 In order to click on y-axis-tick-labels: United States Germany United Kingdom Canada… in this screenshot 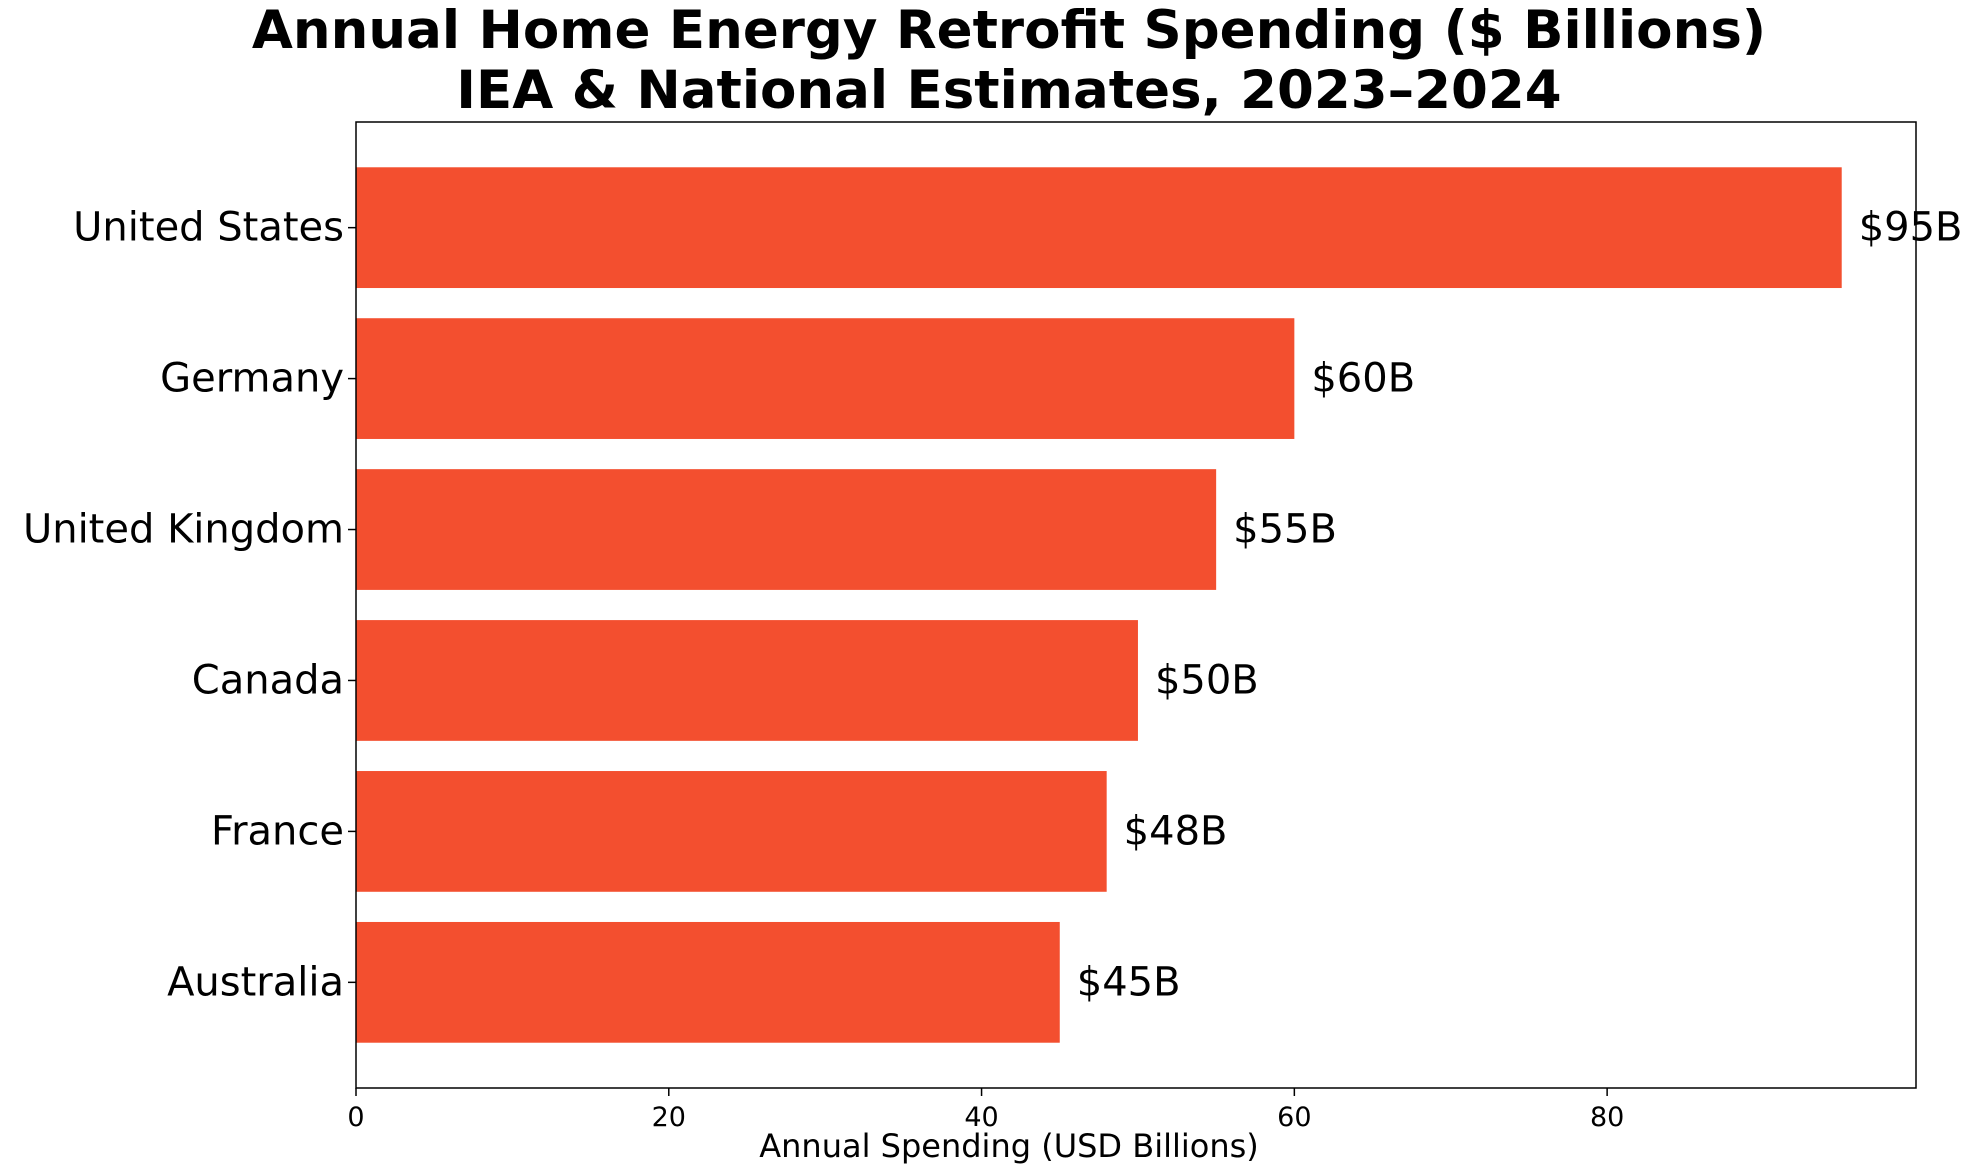, I will do `click(189, 605)`.